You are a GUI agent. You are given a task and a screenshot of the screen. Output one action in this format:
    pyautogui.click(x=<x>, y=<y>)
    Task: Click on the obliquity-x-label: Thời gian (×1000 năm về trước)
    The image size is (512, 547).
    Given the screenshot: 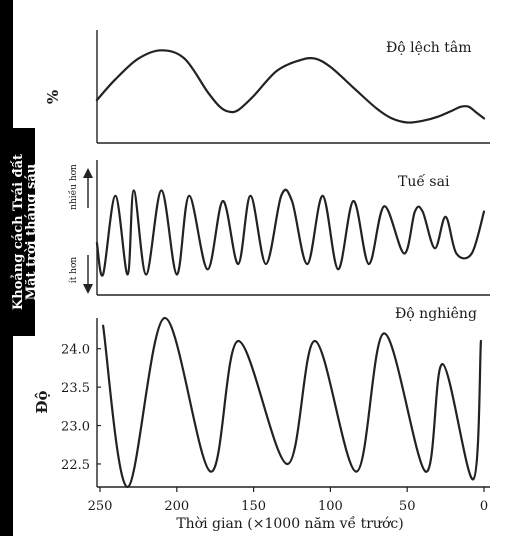 What is the action you would take?
    pyautogui.click(x=289, y=523)
    